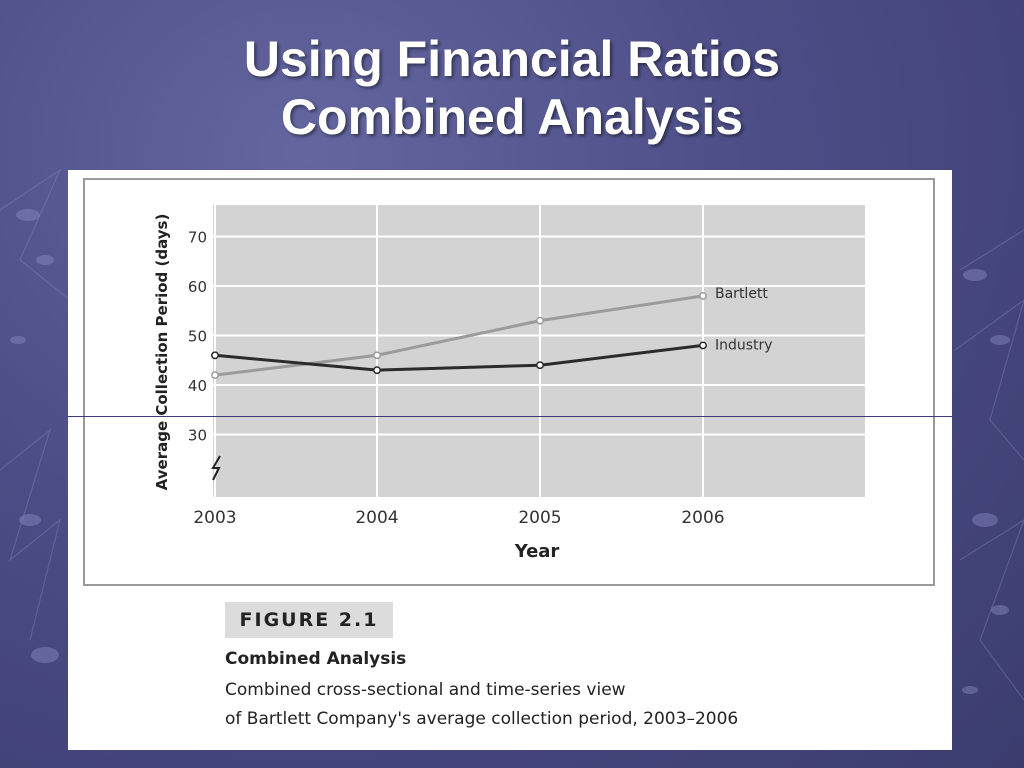  I want to click on slide-title-line1: Using Financial Ratios, so click(512, 59).